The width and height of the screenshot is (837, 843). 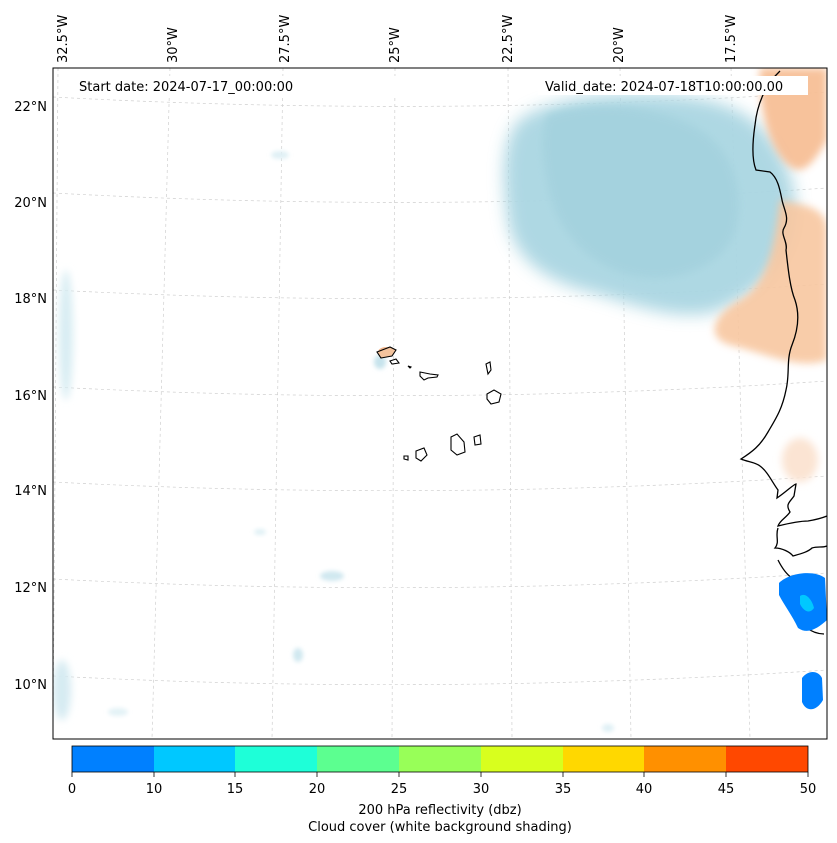 What do you see at coordinates (395, 45) in the screenshot?
I see `lon-label: 25°W` at bounding box center [395, 45].